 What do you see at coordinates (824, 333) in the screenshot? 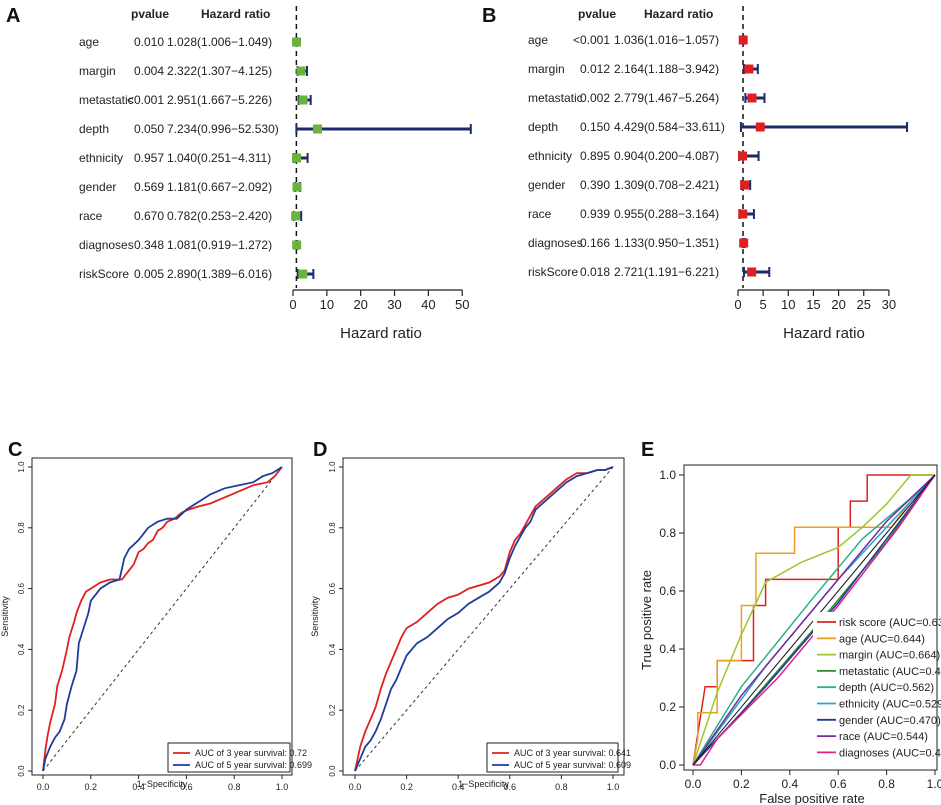
I see `x-axis-title-b: Hazard ratio` at bounding box center [824, 333].